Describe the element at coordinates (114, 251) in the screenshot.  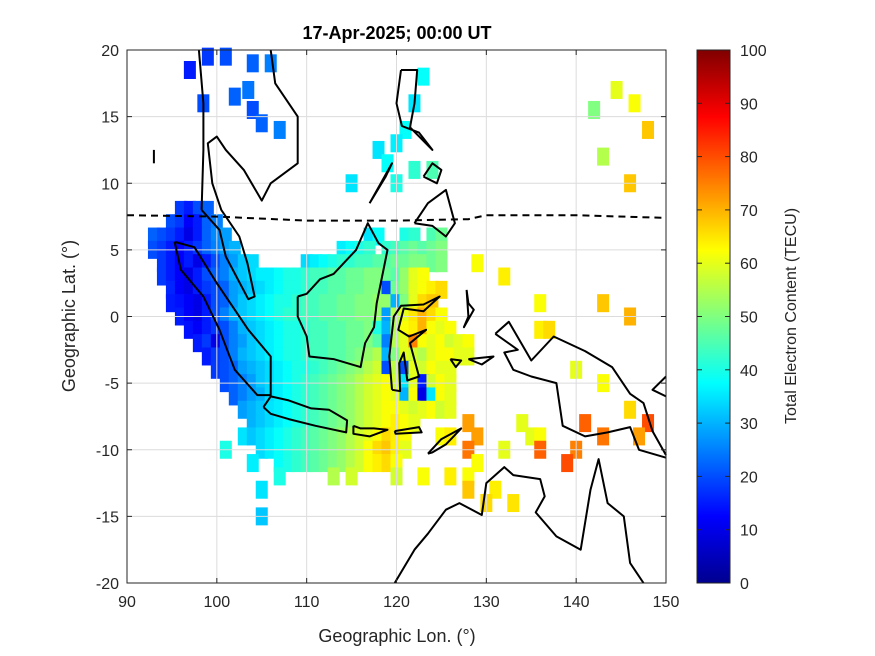
I see `y-tick-label: 5` at that location.